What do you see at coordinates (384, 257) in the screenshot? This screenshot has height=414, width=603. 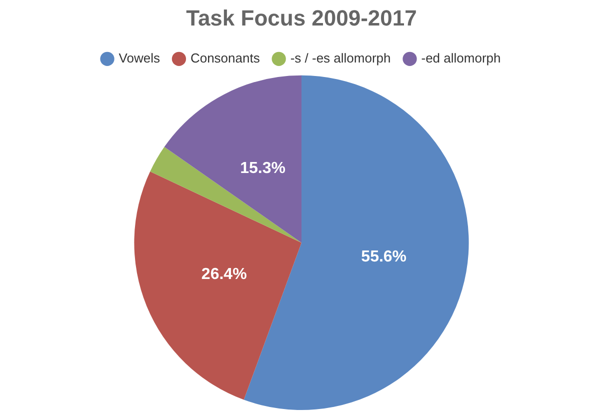 I see `data-label: 55.6%` at bounding box center [384, 257].